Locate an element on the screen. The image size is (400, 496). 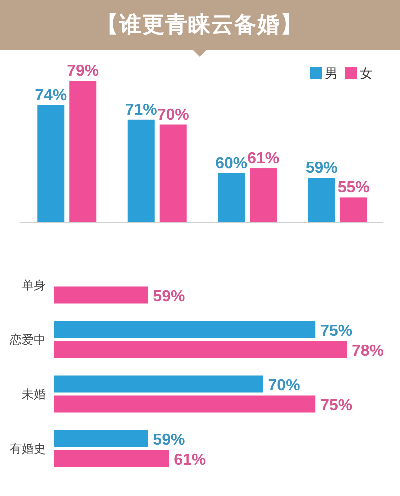
data-label: 71% is located at coordinates (141, 110).